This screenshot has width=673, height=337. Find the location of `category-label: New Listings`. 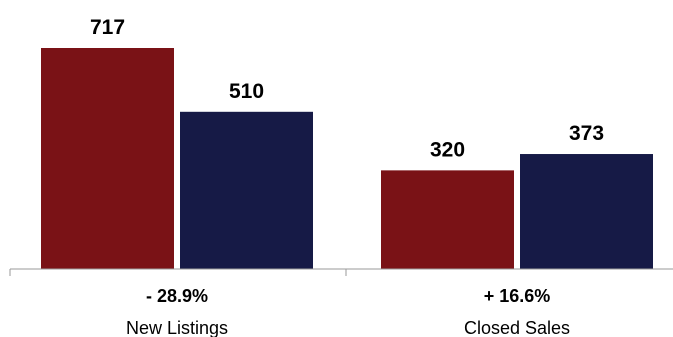

category-label: New Listings is located at coordinates (177, 327).